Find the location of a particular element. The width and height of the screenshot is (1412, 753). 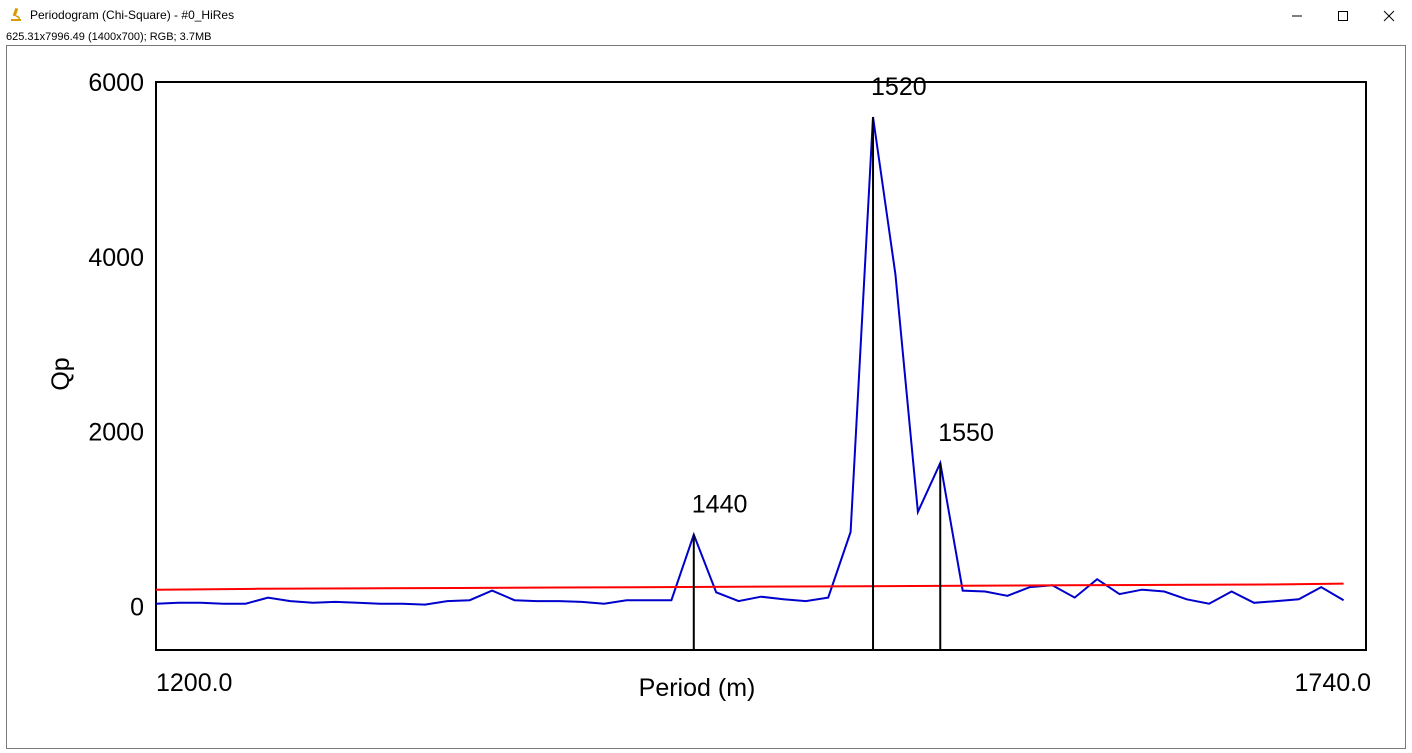

window-title: Periodogram (Chi-Square) - #0_HiRes is located at coordinates (132, 15).